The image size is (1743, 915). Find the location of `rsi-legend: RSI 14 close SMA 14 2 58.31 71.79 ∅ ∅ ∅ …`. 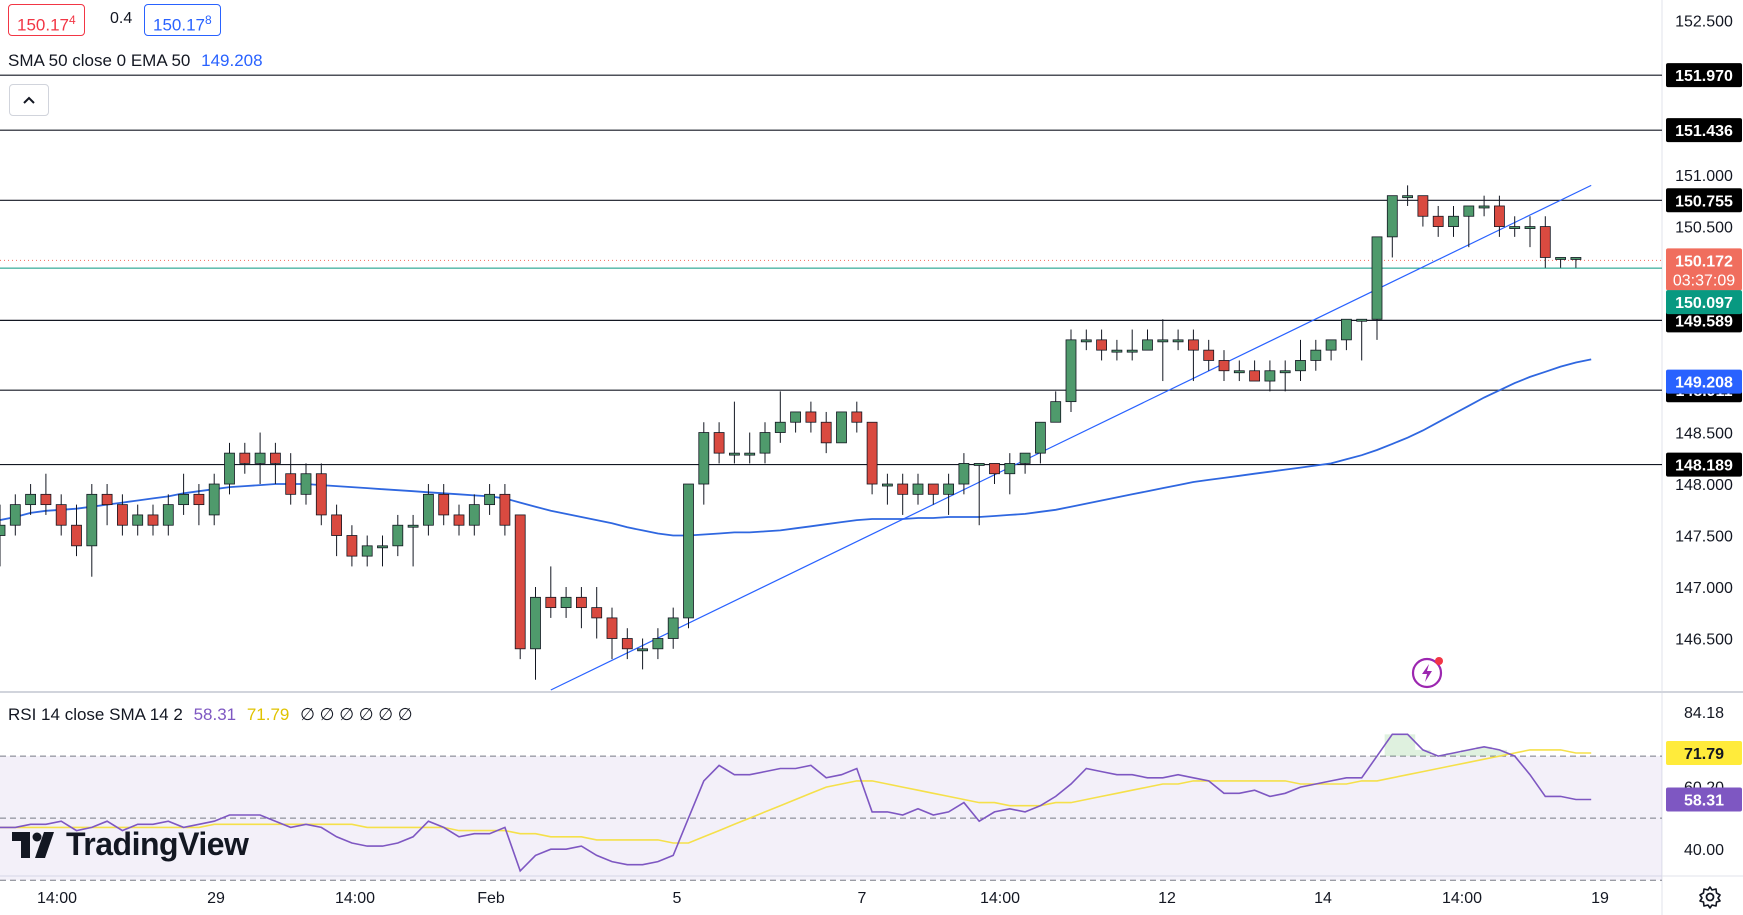

rsi-legend: RSI 14 close SMA 14 2 58.31 71.79 ∅ ∅ ∅ … is located at coordinates (210, 715).